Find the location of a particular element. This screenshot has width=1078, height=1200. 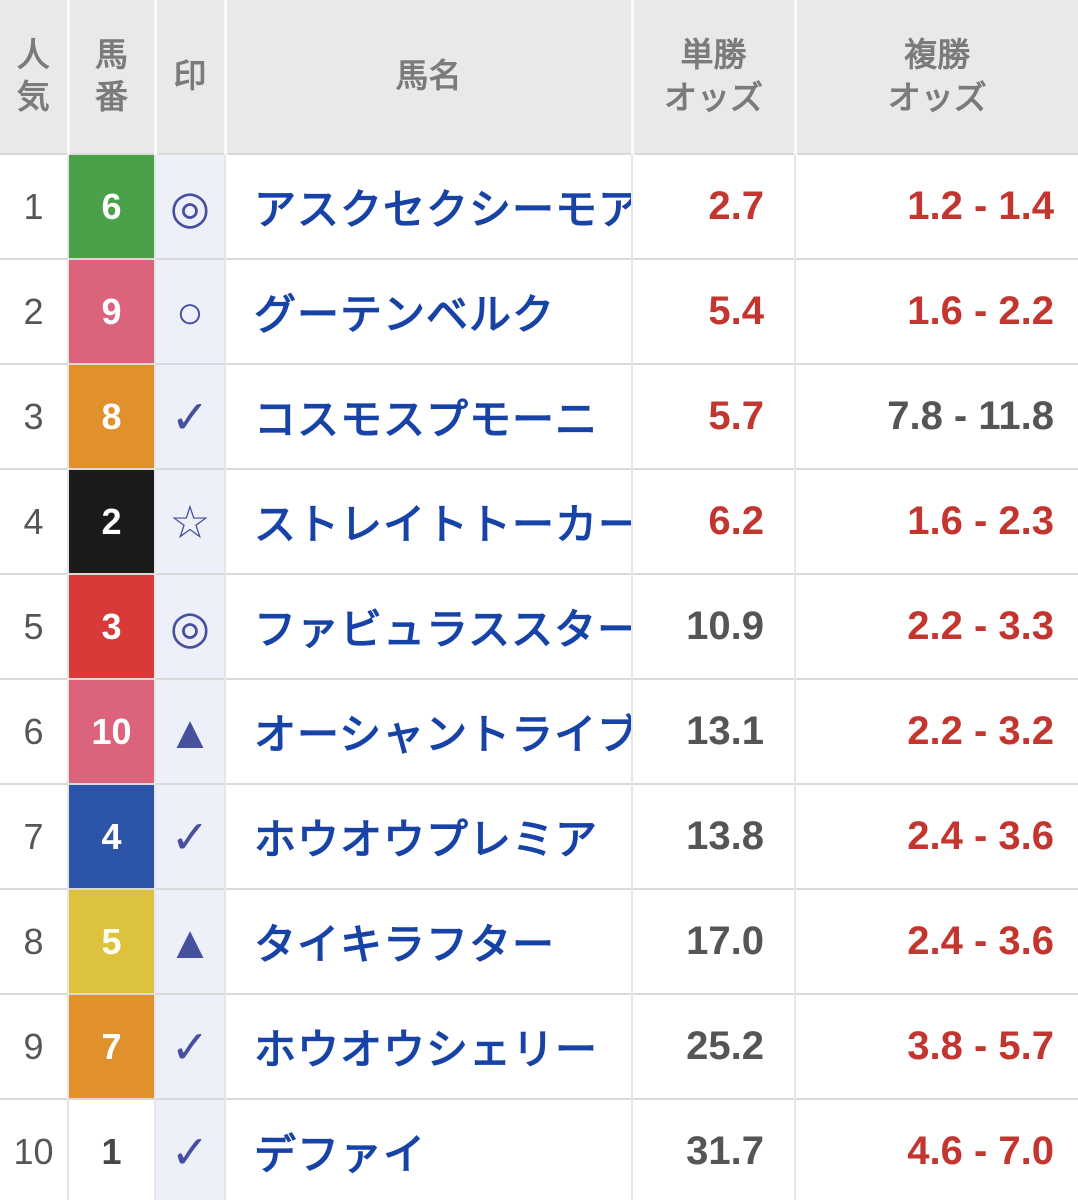

place-odds-value: 1.6 - 2.3 is located at coordinates (936, 521).